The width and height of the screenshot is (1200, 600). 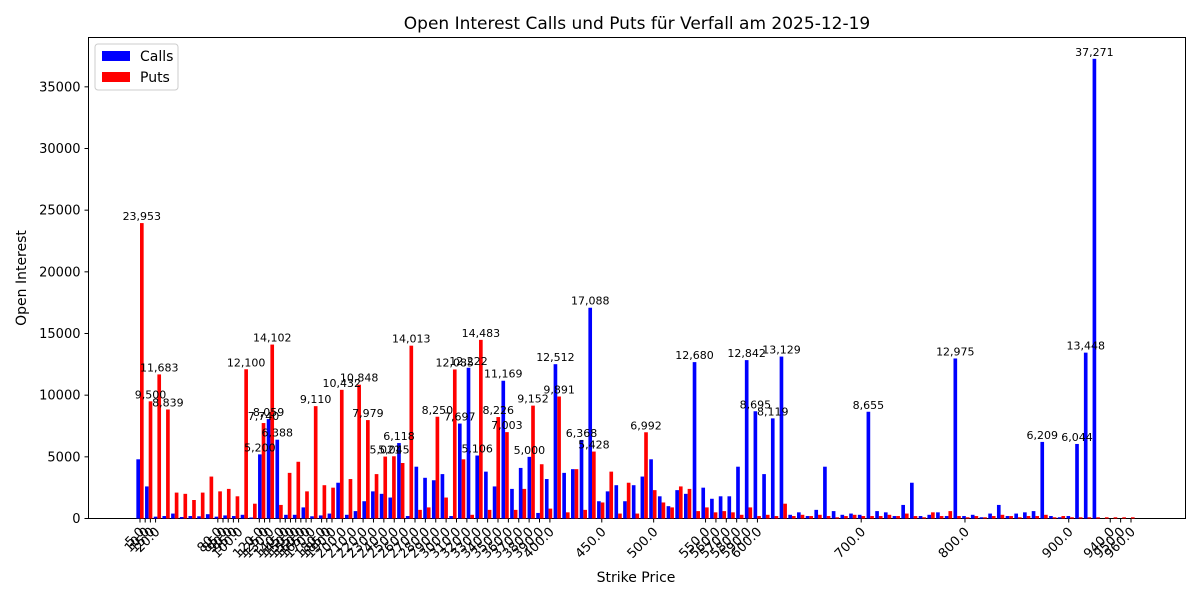 I want to click on puts-value-label: 14,013, so click(x=411, y=339).